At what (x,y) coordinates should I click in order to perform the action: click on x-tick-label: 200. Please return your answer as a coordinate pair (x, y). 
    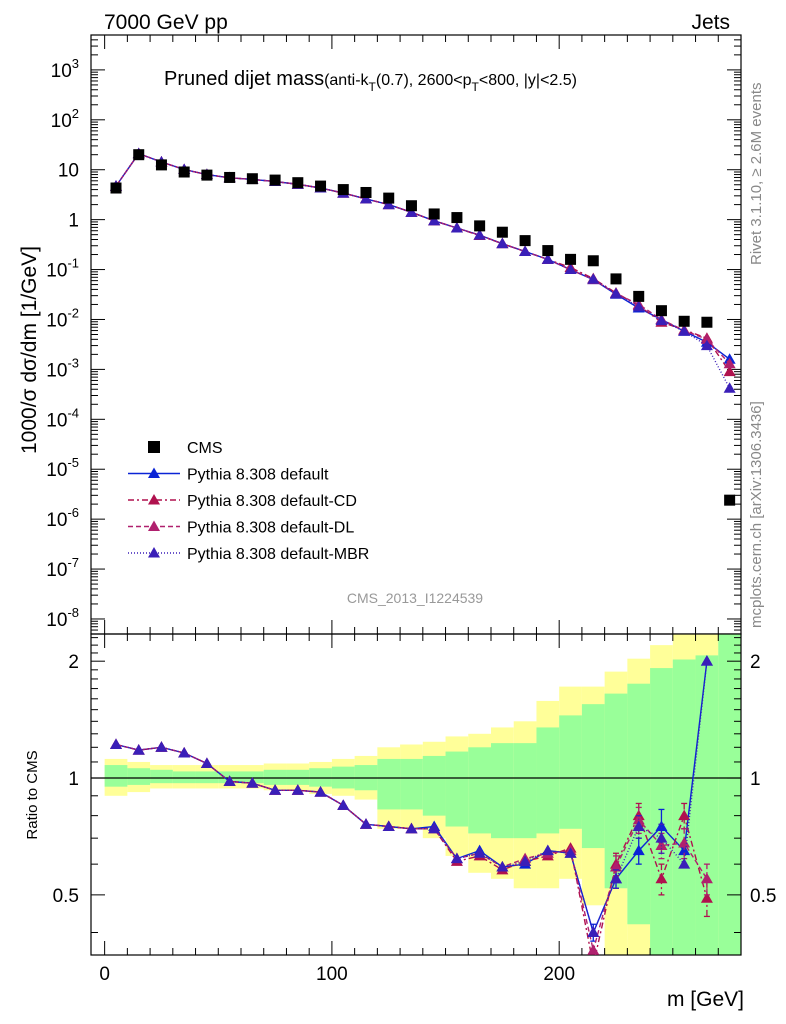
    Looking at the image, I should click on (559, 974).